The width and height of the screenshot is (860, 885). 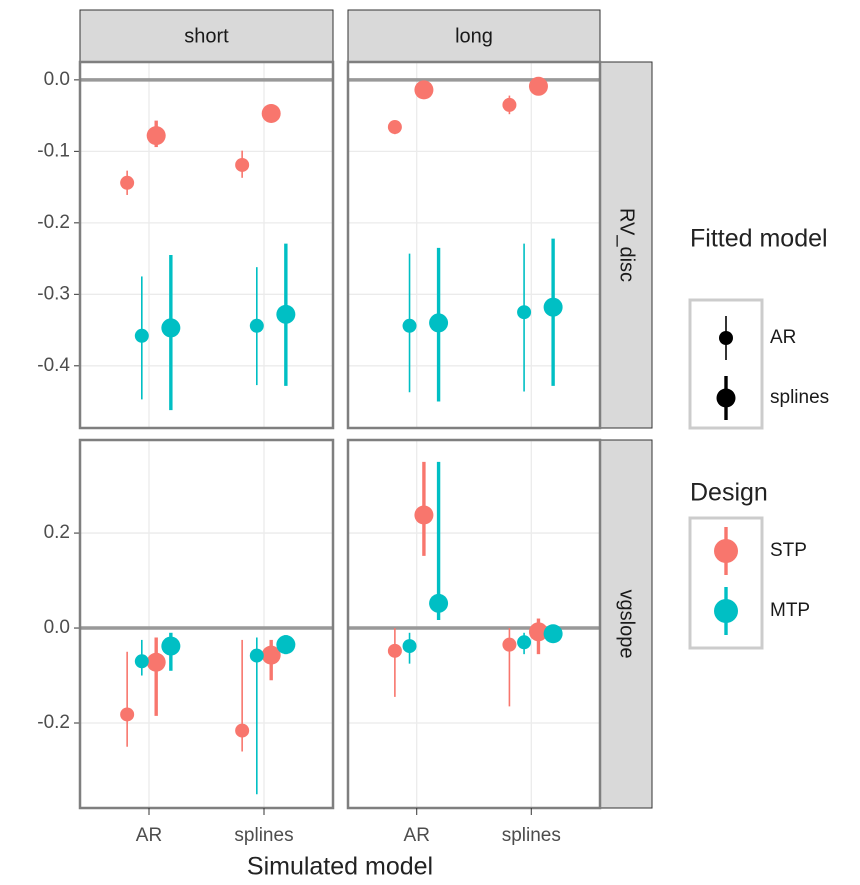 I want to click on y-tick-label: -0.4, so click(x=53, y=365).